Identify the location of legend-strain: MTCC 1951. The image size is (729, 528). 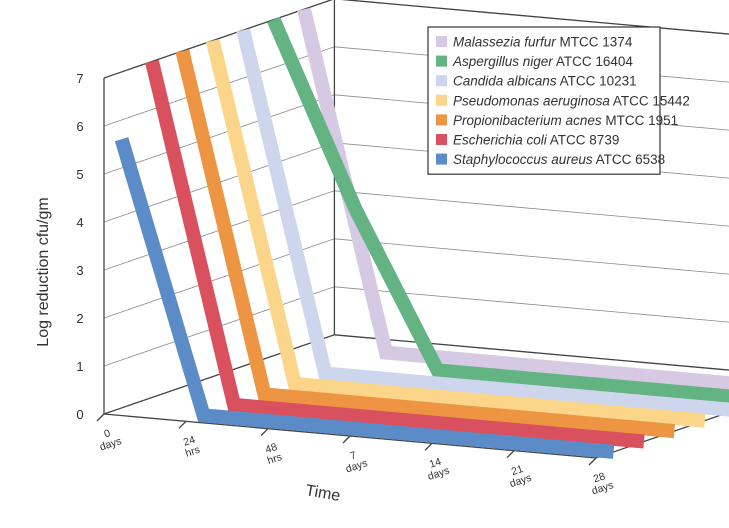
(640, 120).